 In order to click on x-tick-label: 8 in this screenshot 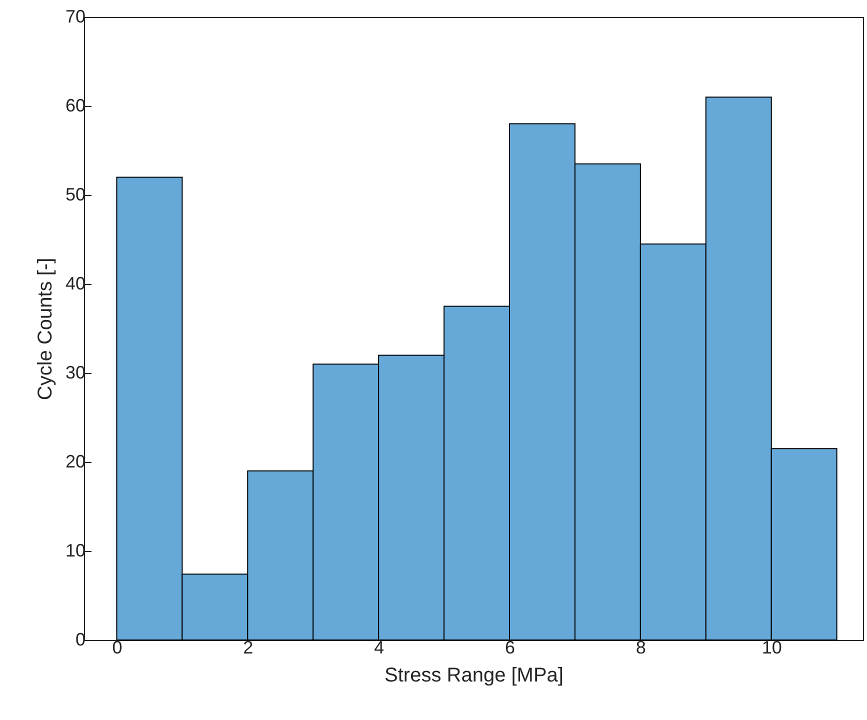, I will do `click(641, 648)`.